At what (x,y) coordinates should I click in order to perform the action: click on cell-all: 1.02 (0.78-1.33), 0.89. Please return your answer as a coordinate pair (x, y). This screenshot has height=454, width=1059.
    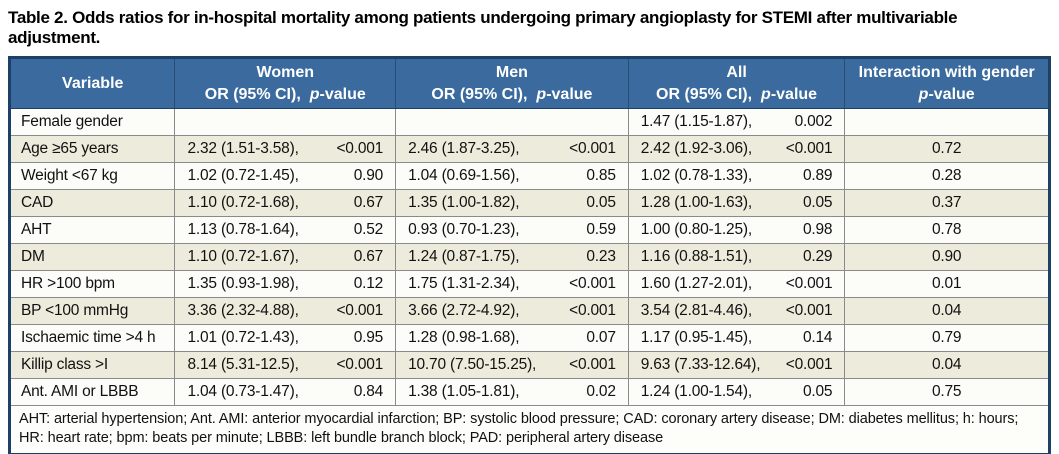
    Looking at the image, I should click on (736, 176).